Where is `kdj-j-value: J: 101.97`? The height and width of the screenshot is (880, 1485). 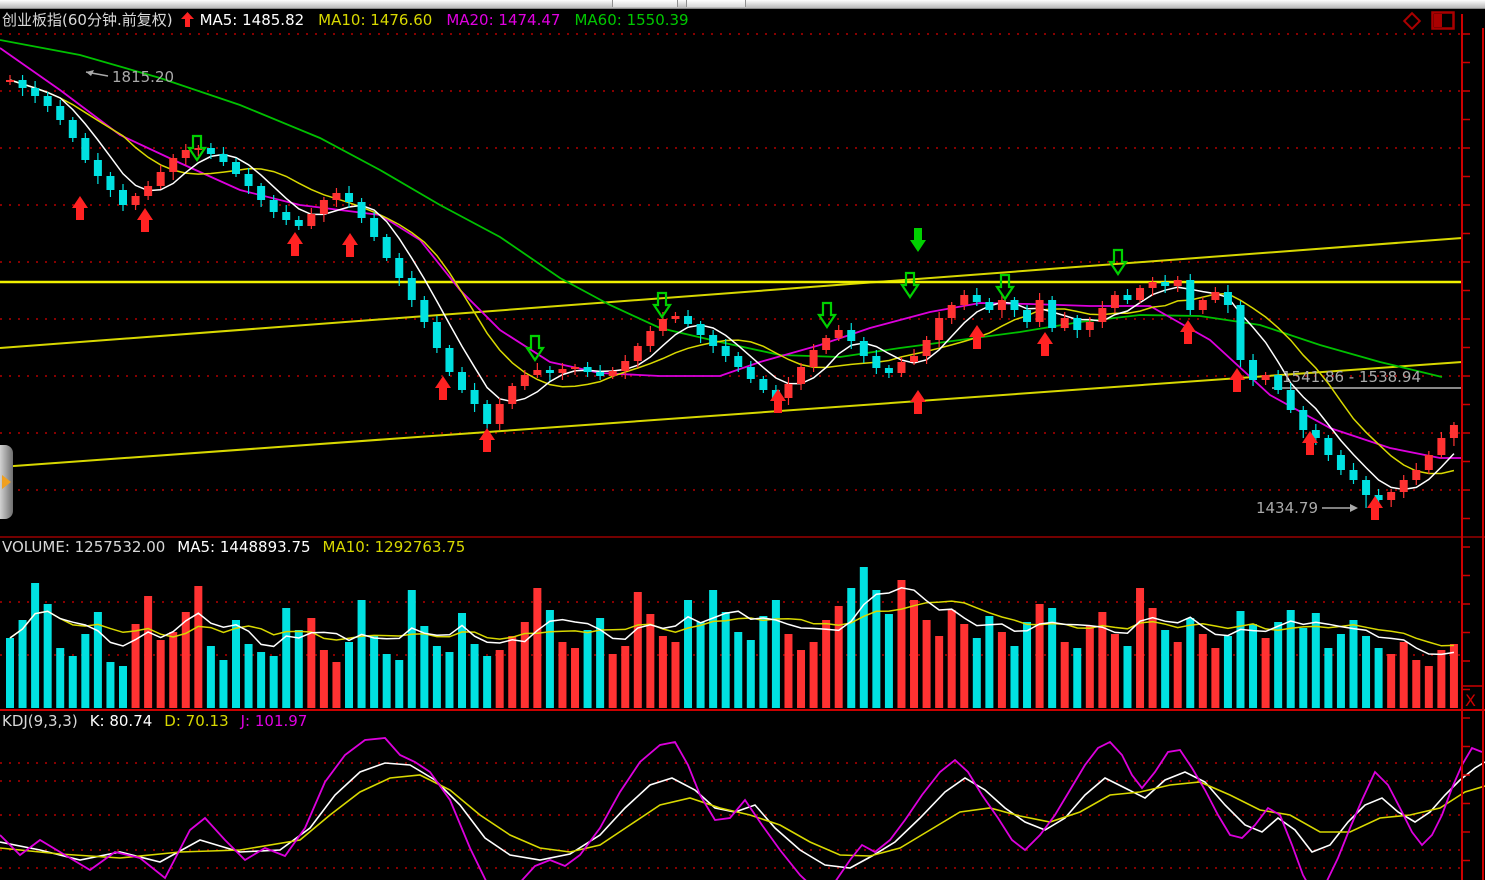 kdj-j-value: J: 101.97 is located at coordinates (274, 721).